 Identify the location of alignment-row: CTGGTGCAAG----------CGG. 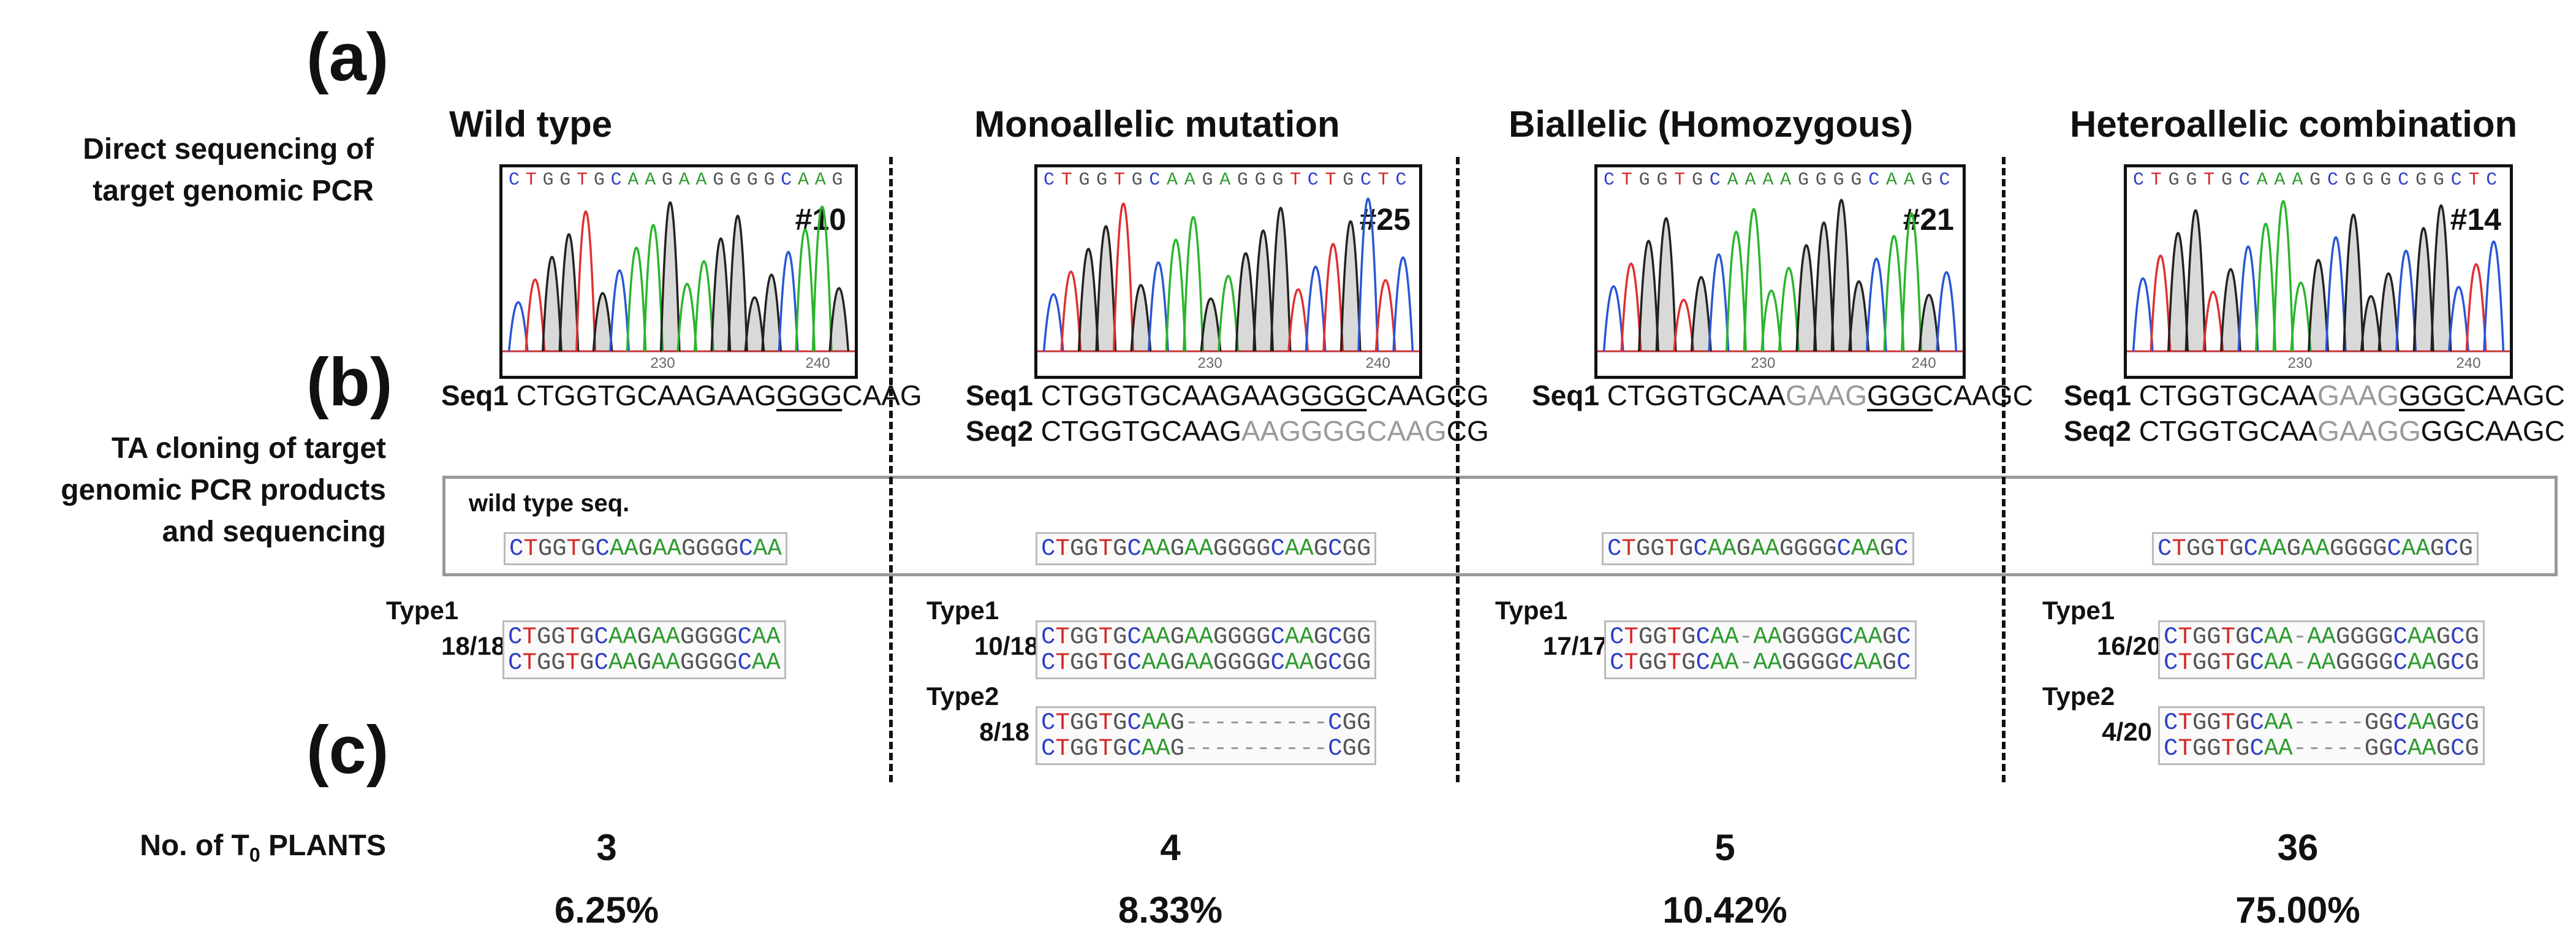
(1206, 723).